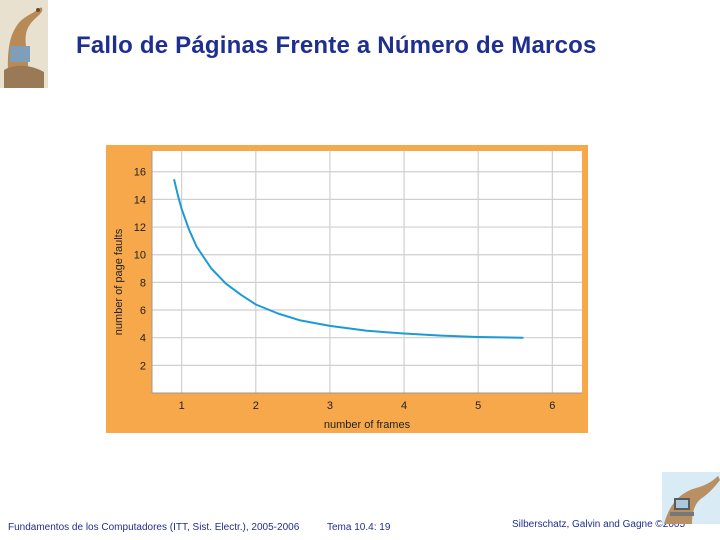  I want to click on dinosaur-logo-icon, so click(24, 44).